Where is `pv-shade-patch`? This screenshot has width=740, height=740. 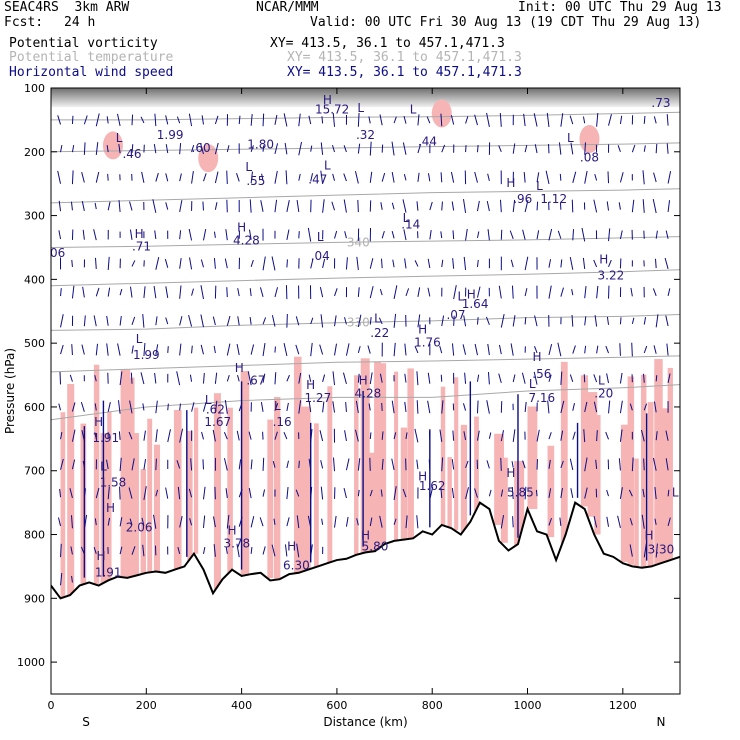 pv-shade-patch is located at coordinates (441, 113).